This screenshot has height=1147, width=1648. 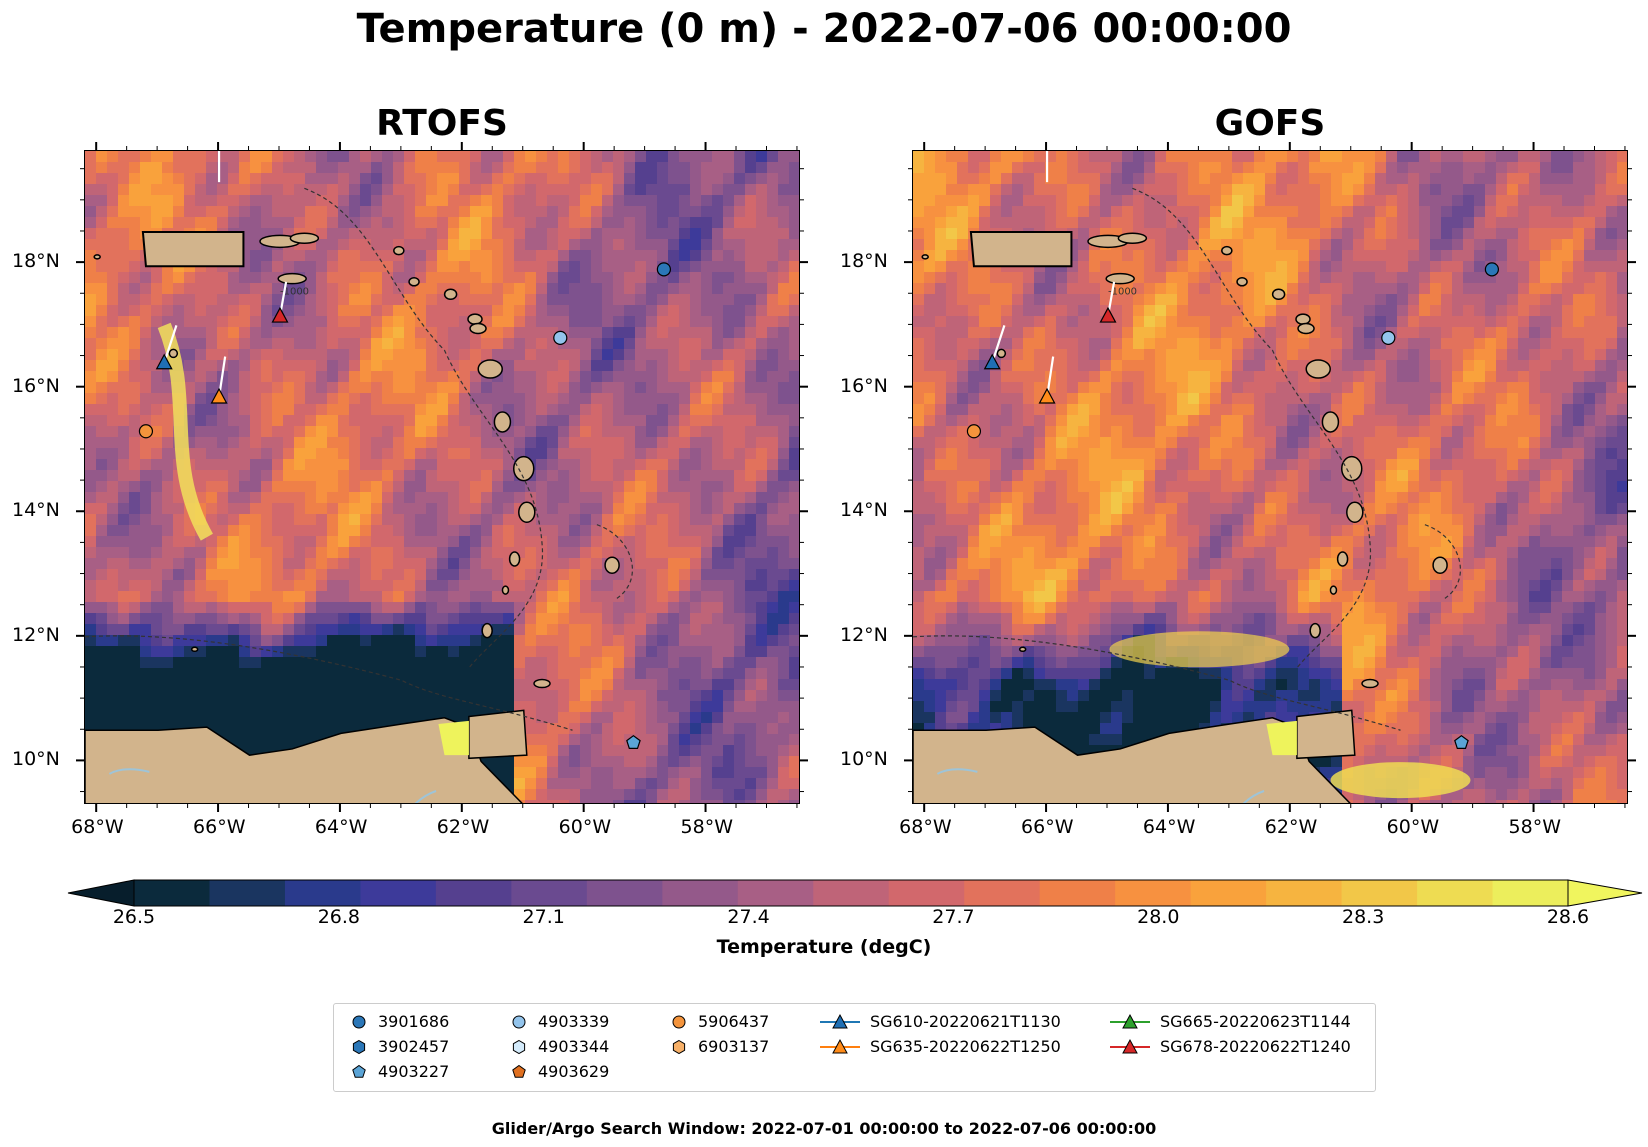 What do you see at coordinates (574, 1071) in the screenshot?
I see `legend-label: 4903629` at bounding box center [574, 1071].